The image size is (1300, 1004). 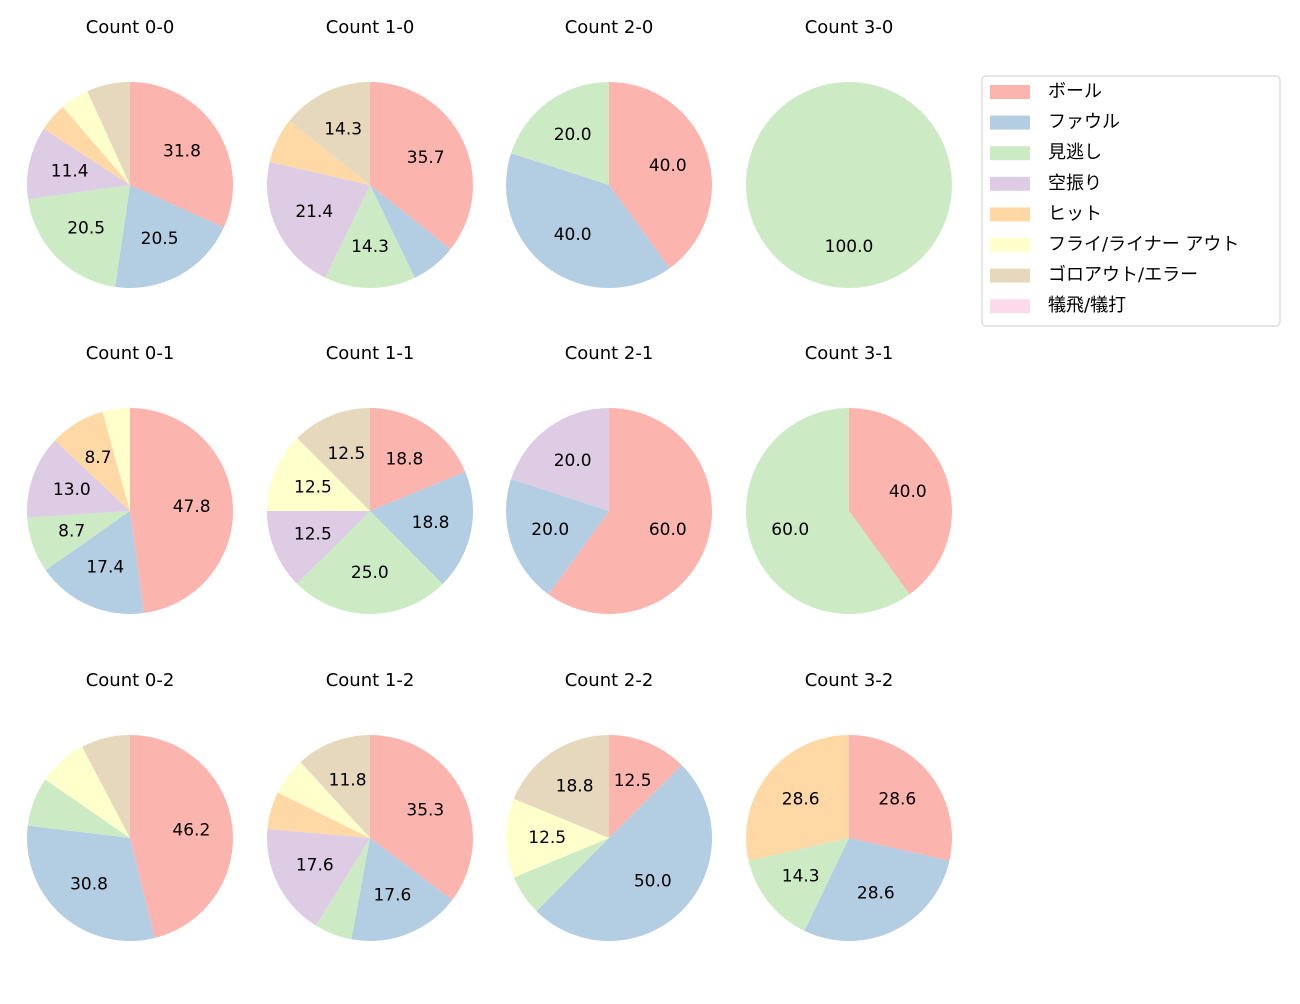 What do you see at coordinates (653, 882) in the screenshot?
I see `slice-label: 50.0` at bounding box center [653, 882].